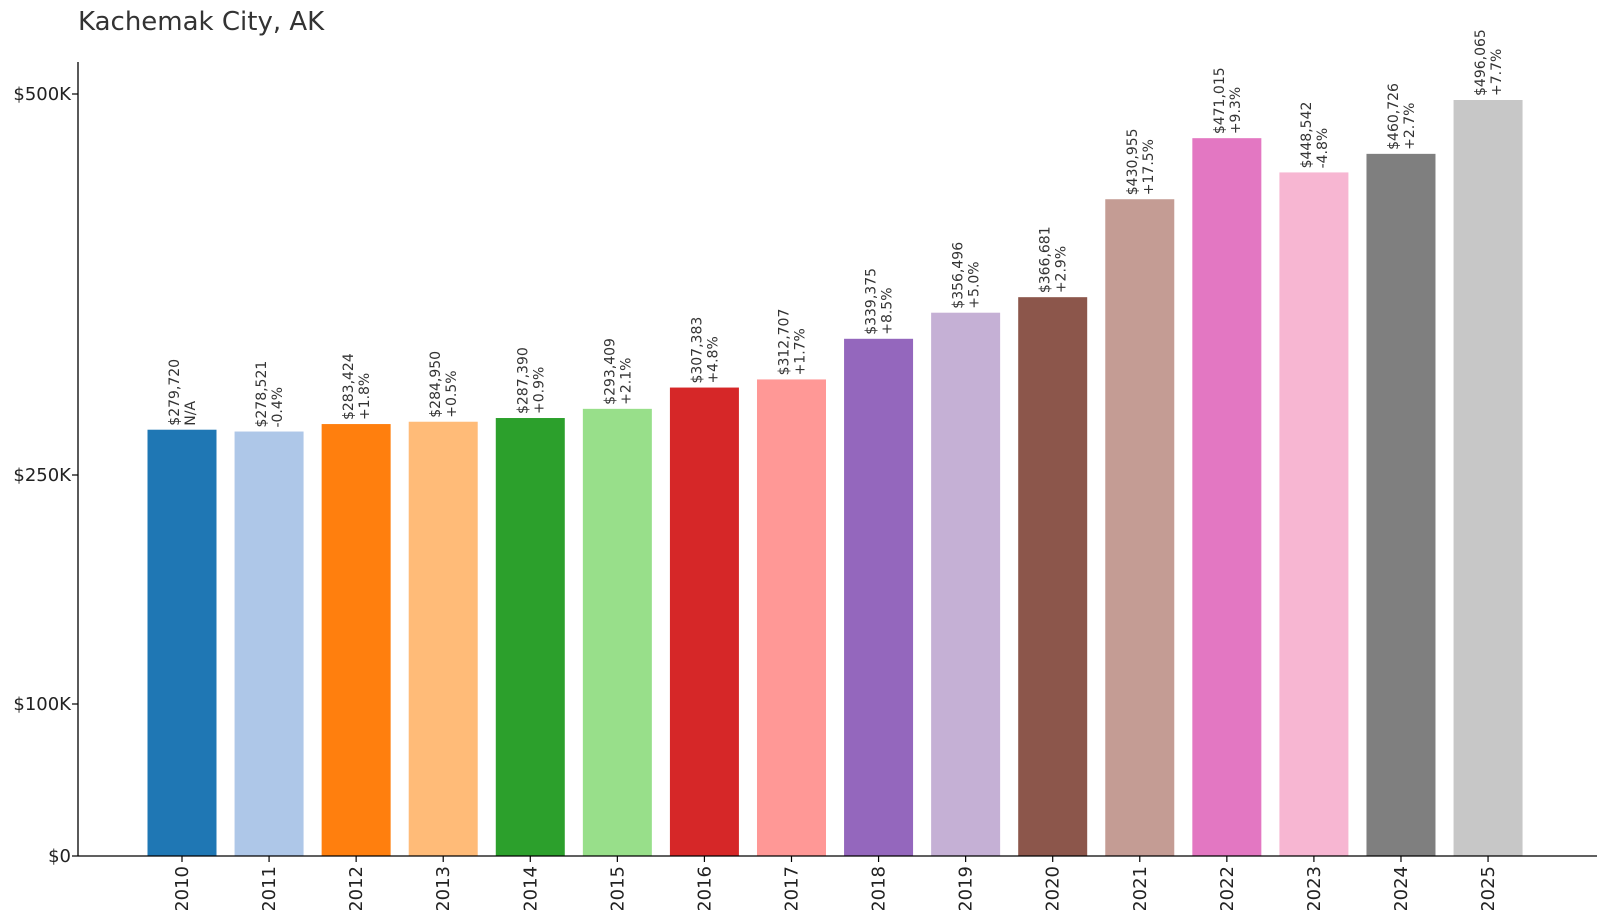 The width and height of the screenshot is (1600, 910). What do you see at coordinates (872, 301) in the screenshot?
I see `bar-value-label: $339,375` at bounding box center [872, 301].